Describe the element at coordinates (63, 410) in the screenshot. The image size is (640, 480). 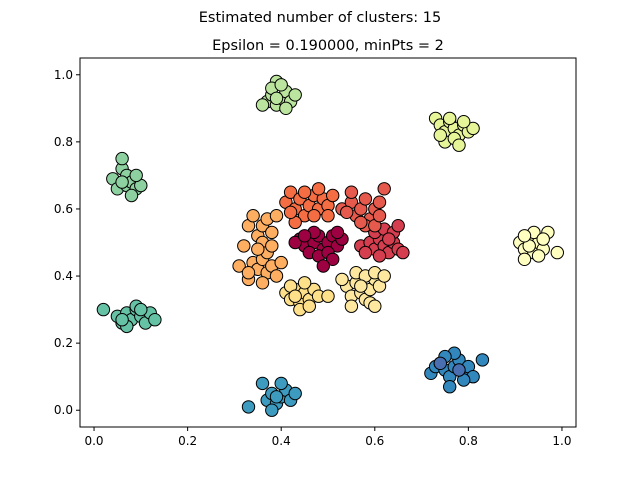
I see `y-tick-label-0: 0.0` at that location.